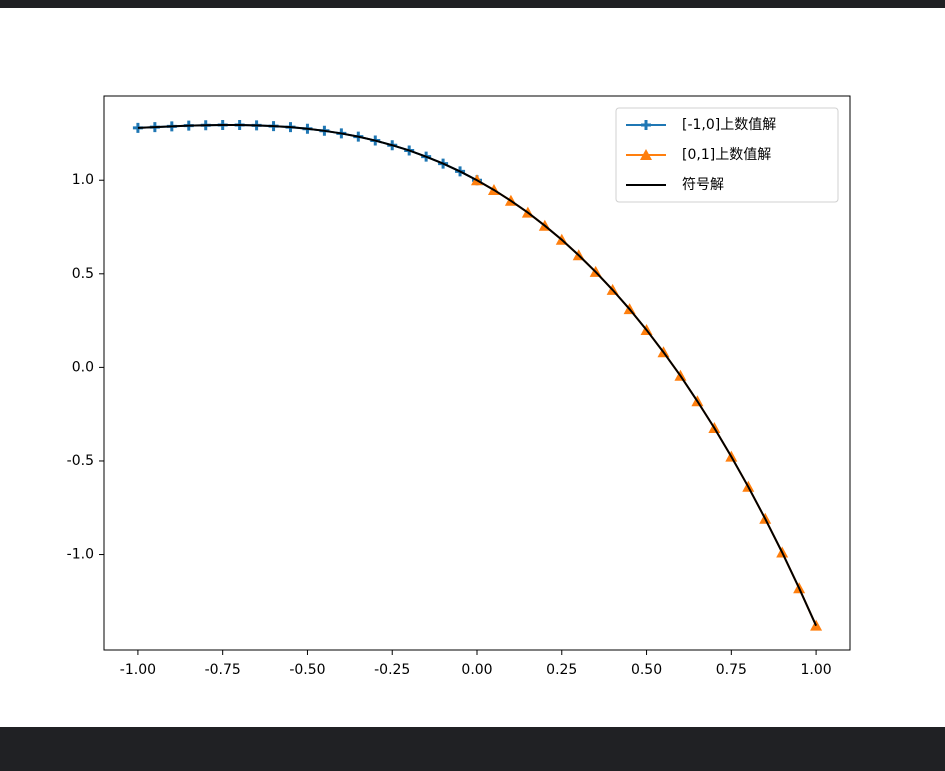  What do you see at coordinates (83, 367) in the screenshot?
I see `y-tick-label: 0.0` at bounding box center [83, 367].